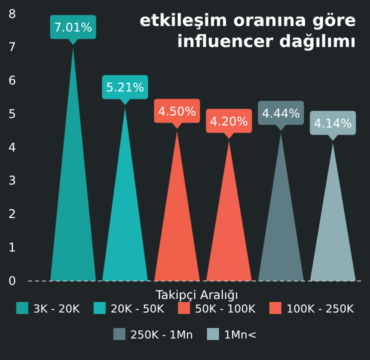  Describe the element at coordinates (12, 113) in the screenshot. I see `y-tick-label: 5` at that location.